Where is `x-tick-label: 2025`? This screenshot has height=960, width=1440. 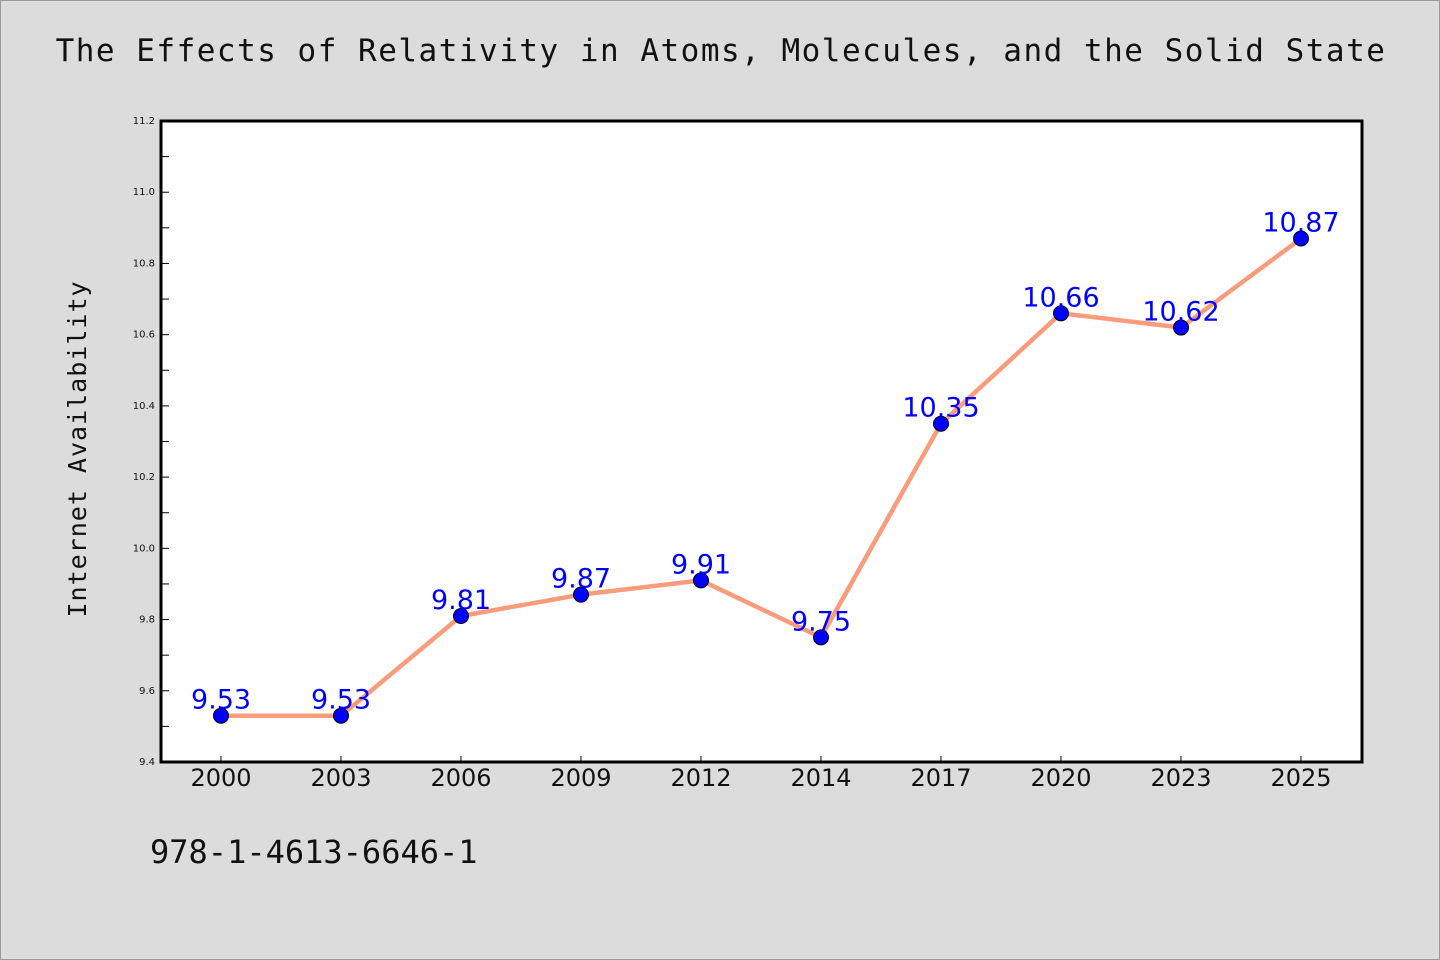
x-tick-label: 2025 is located at coordinates (1300, 778).